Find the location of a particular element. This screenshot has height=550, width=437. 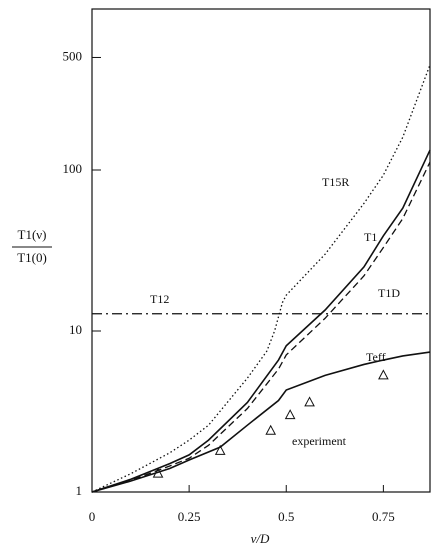

series-annotation: T1 is located at coordinates (370, 237).